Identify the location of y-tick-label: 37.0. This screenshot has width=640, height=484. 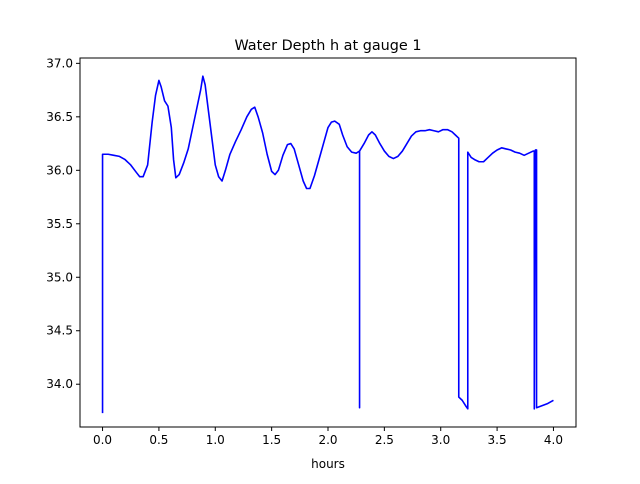
(59, 63).